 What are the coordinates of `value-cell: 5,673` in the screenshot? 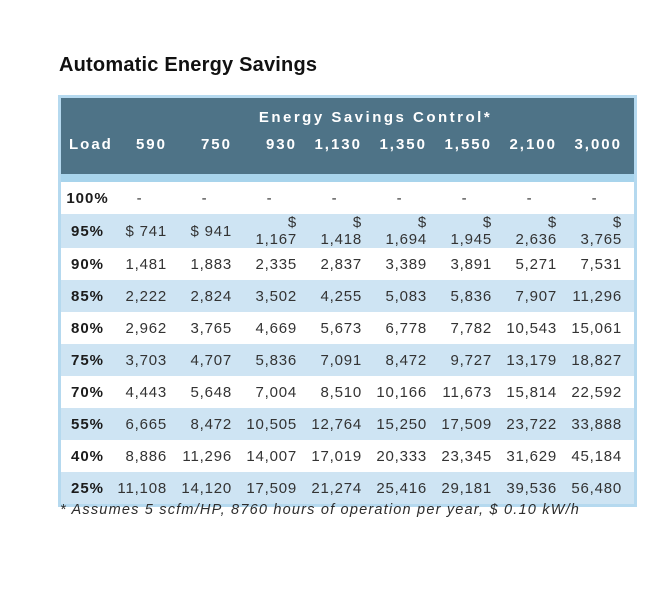 It's located at (341, 328).